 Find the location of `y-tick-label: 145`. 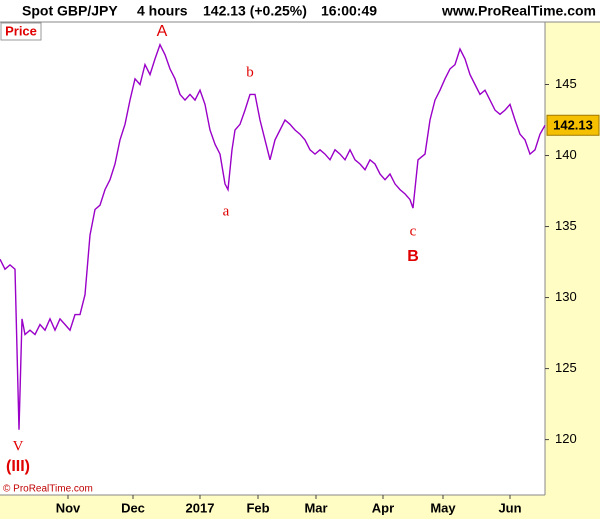

y-tick-label: 145 is located at coordinates (566, 83).